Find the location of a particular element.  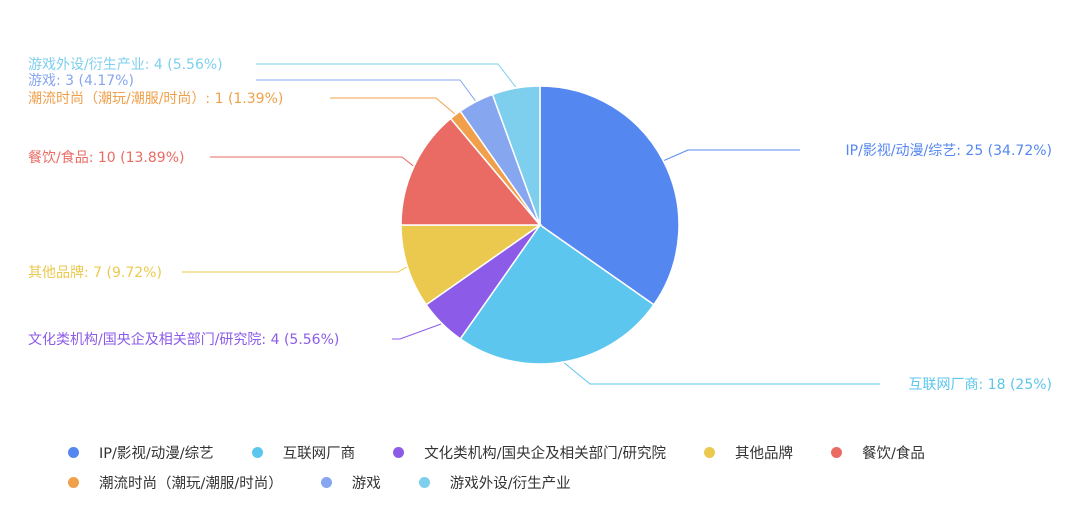

legend-item: 互联网厂商 is located at coordinates (303, 452).